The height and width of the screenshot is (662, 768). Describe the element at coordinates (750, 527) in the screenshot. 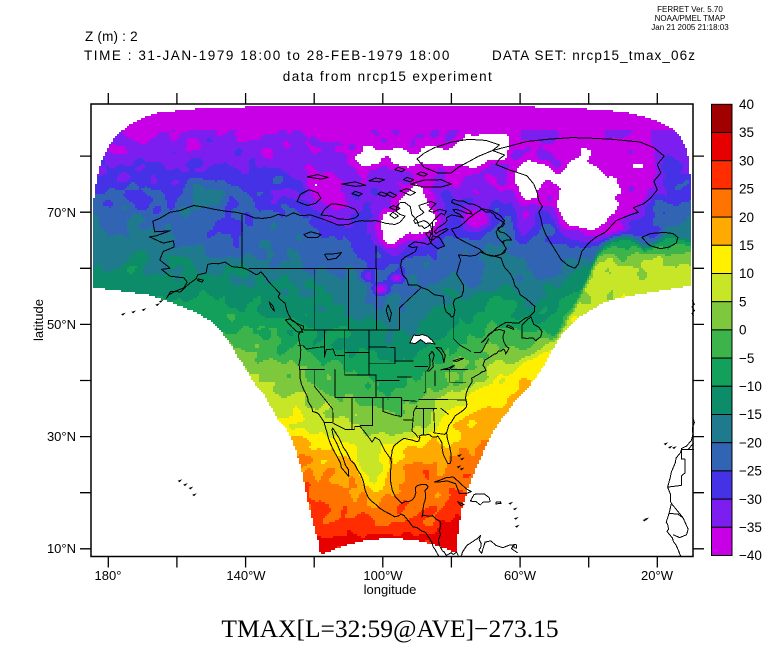

I see `svg-text: −35` at that location.